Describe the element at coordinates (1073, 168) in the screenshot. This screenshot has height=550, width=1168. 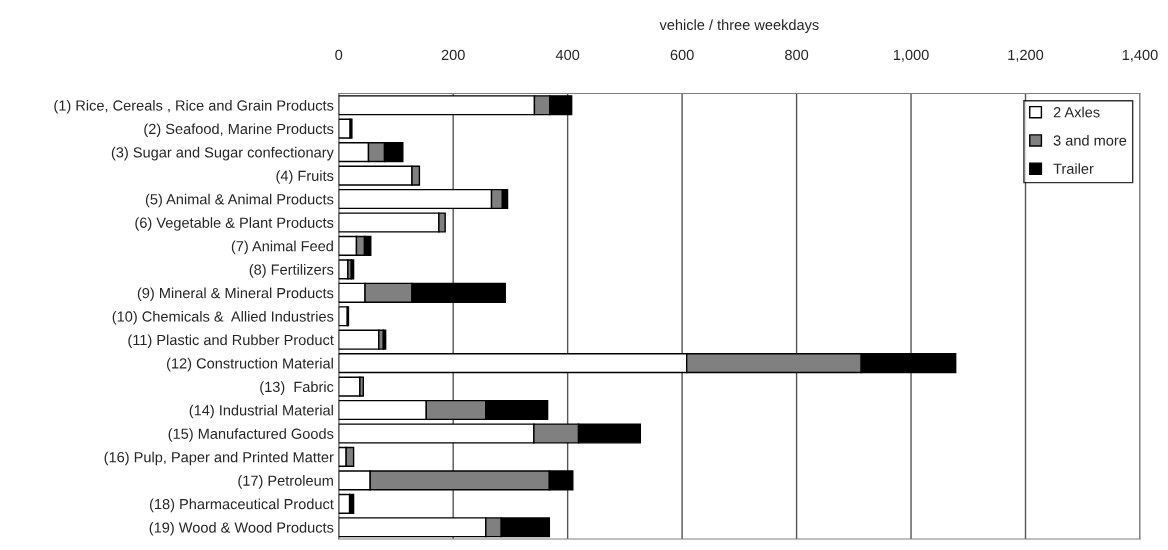
I see `legend-label: Trailer` at that location.